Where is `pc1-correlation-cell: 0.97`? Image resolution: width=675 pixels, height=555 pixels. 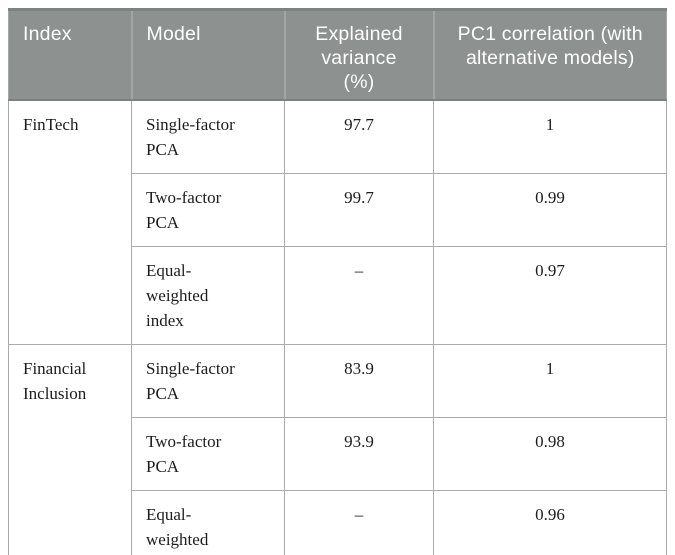 pc1-correlation-cell: 0.97 is located at coordinates (550, 295).